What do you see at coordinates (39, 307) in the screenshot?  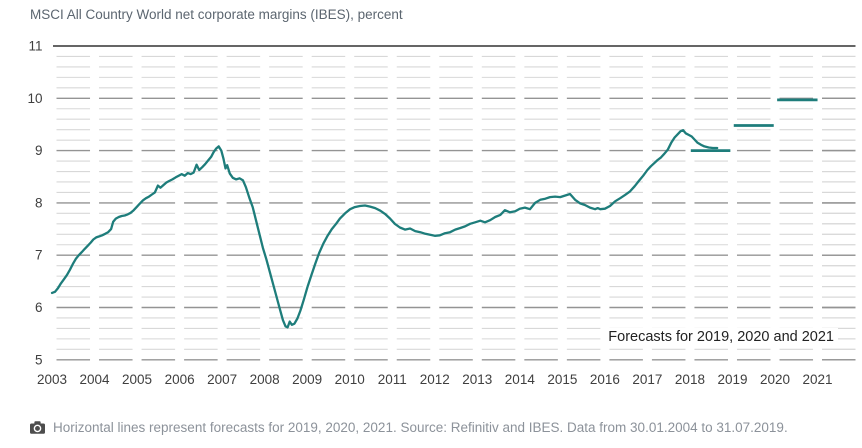 I see `y-tick-label: 6` at bounding box center [39, 307].